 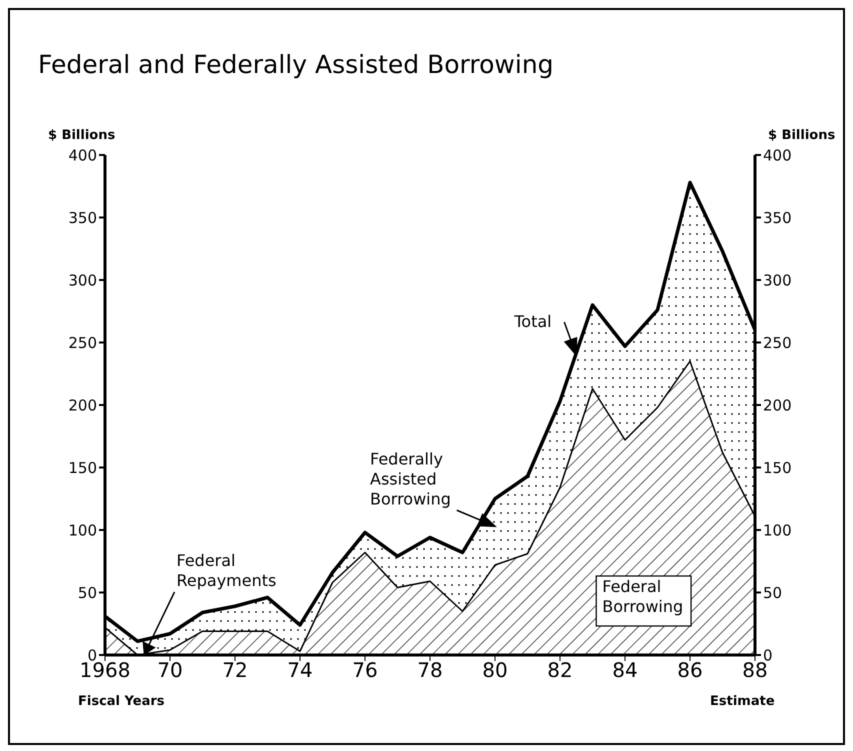 I want to click on y-tick-label: 250, so click(x=82, y=343).